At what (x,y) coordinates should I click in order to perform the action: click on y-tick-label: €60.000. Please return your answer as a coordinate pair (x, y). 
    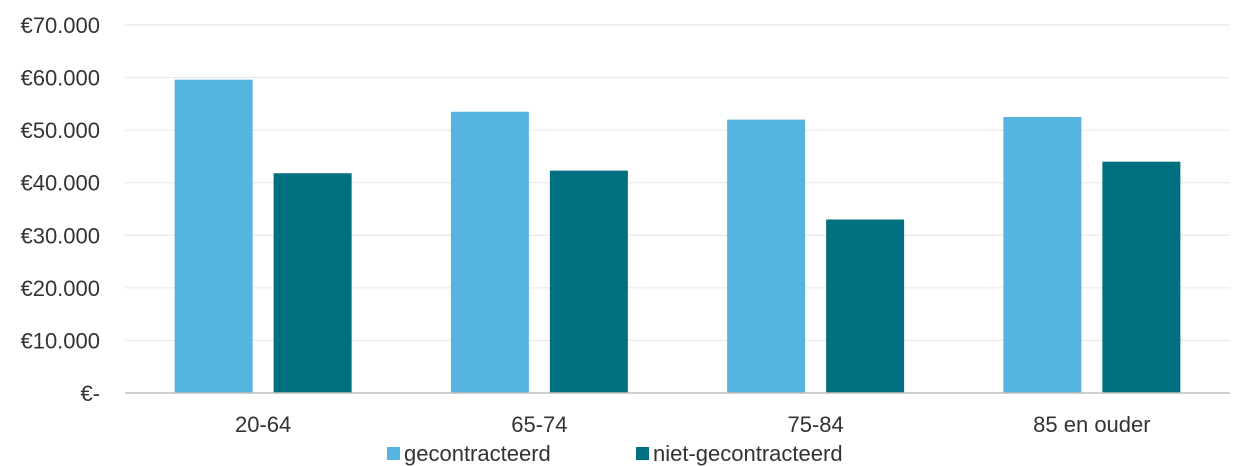
    Looking at the image, I should click on (60, 78).